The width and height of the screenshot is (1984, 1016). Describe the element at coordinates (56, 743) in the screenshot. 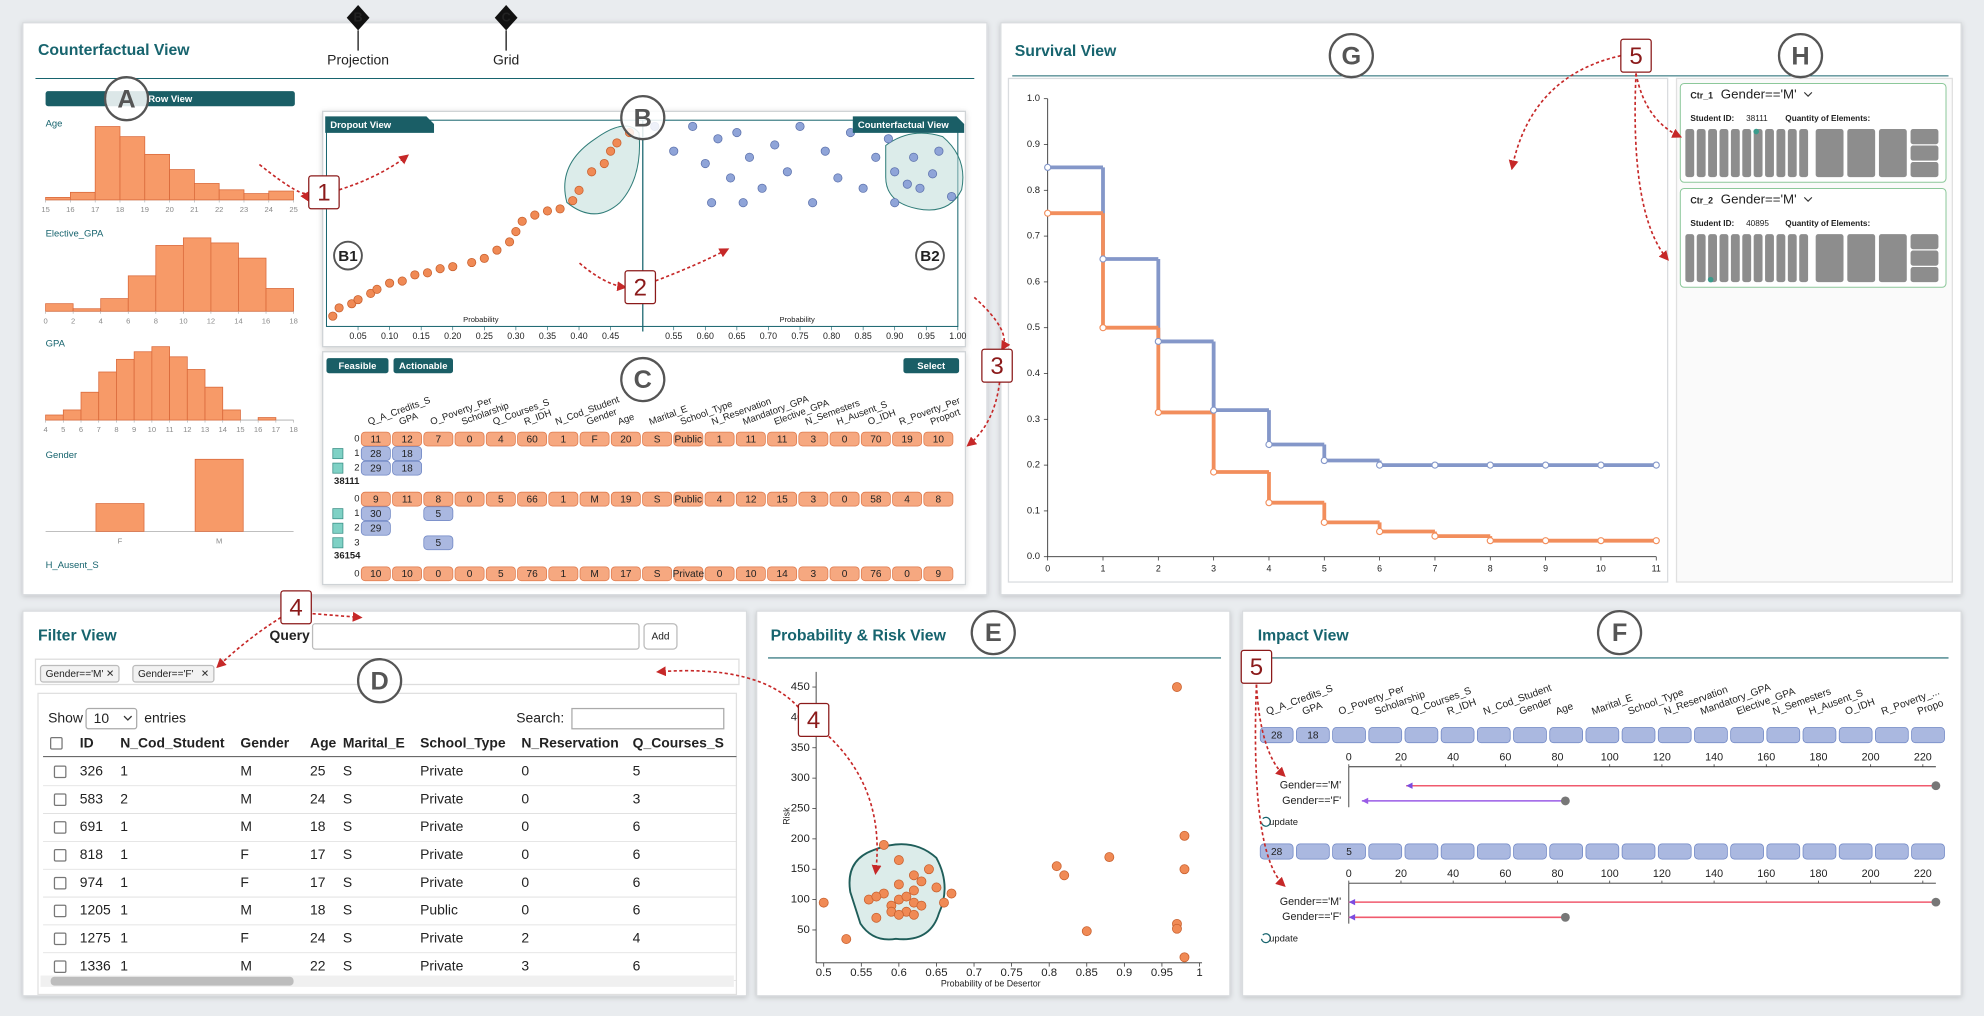

I see `header-checkbox` at that location.